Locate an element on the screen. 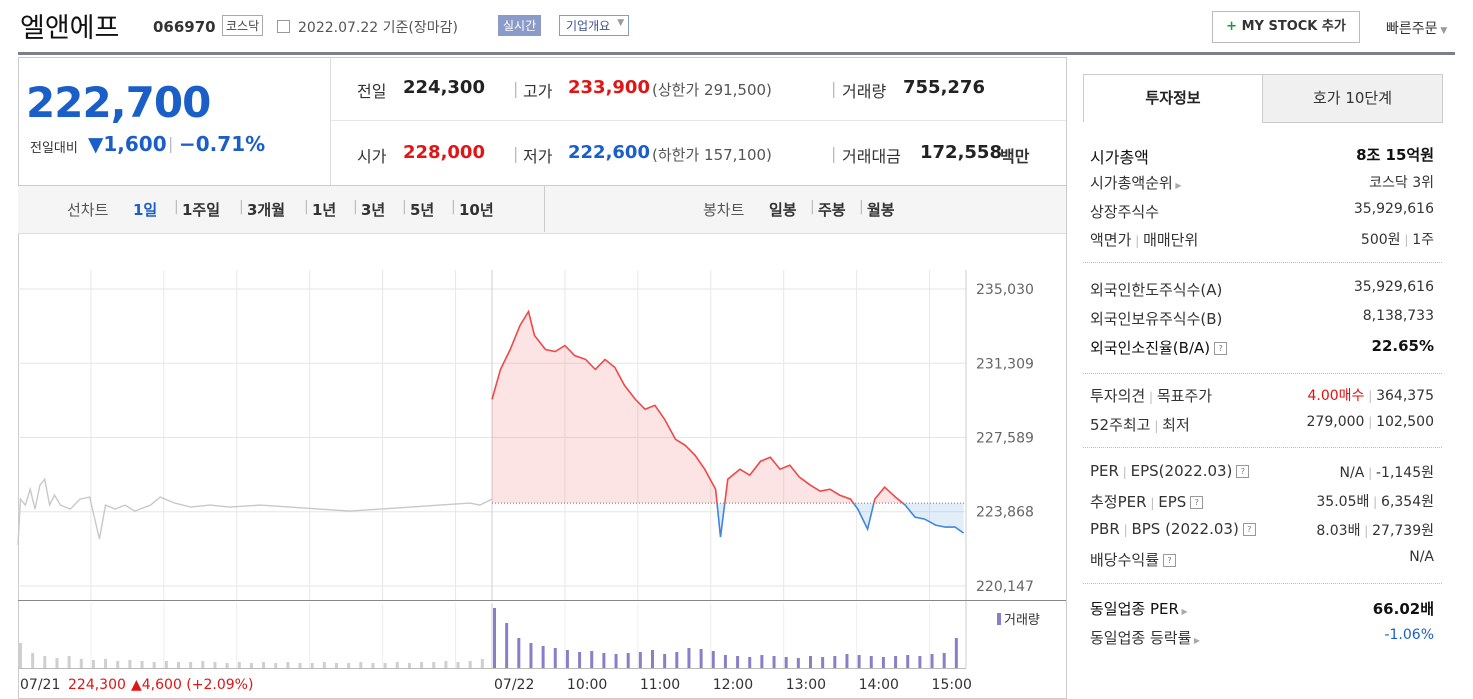  info-row: 시가총액 8조 15억원 is located at coordinates (1262, 157).